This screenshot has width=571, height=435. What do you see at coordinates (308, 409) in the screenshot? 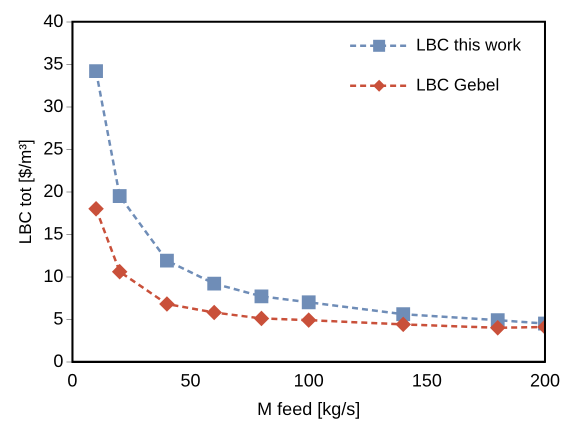
I see `x-axis-title: M feed [kg/s]` at bounding box center [308, 409].